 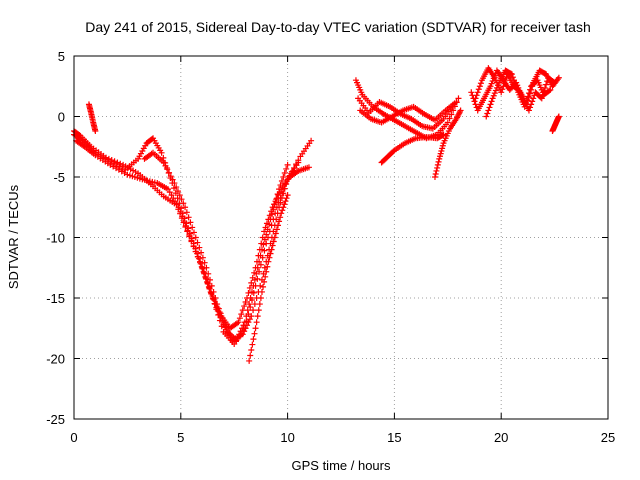 What do you see at coordinates (13, 236) in the screenshot?
I see `y-axis-label: SDTVAR / TECUs` at bounding box center [13, 236].